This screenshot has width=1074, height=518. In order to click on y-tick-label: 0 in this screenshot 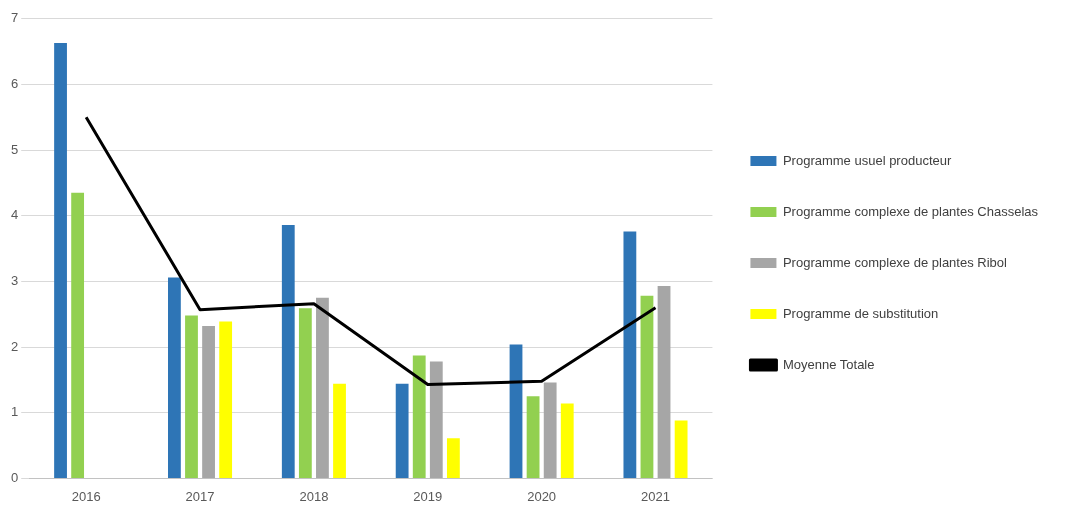, I will do `click(15, 477)`.